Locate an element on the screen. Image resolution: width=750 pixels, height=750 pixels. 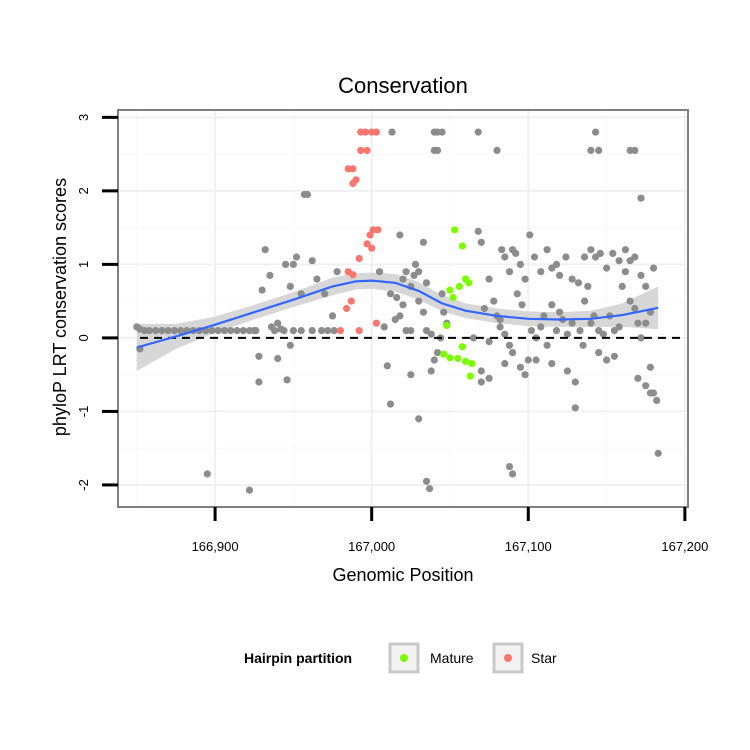
x-tick-label: 166,900 is located at coordinates (215, 546).